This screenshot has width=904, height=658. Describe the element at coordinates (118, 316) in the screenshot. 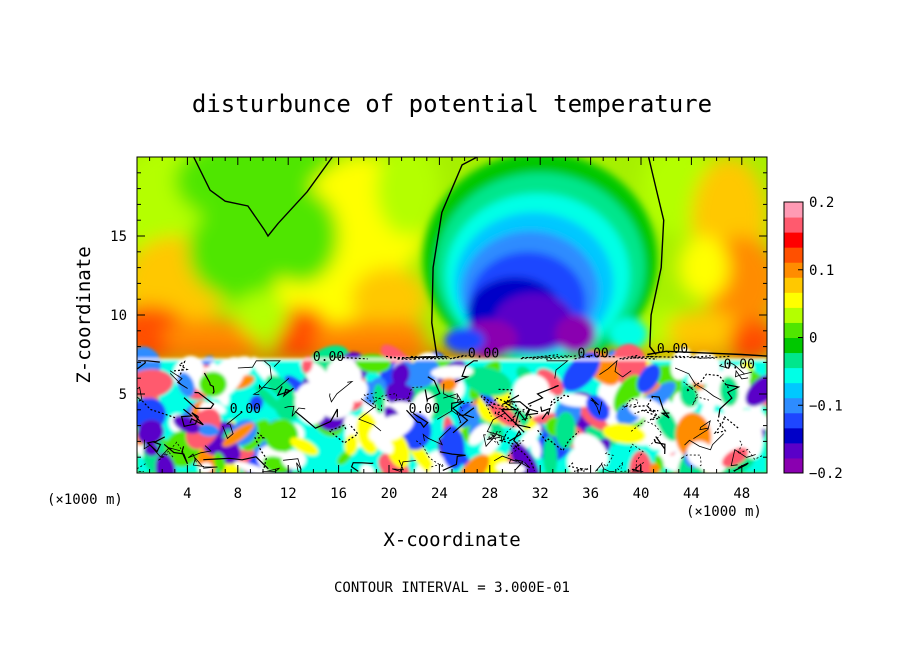

I see `y-tick-label: 10` at that location.